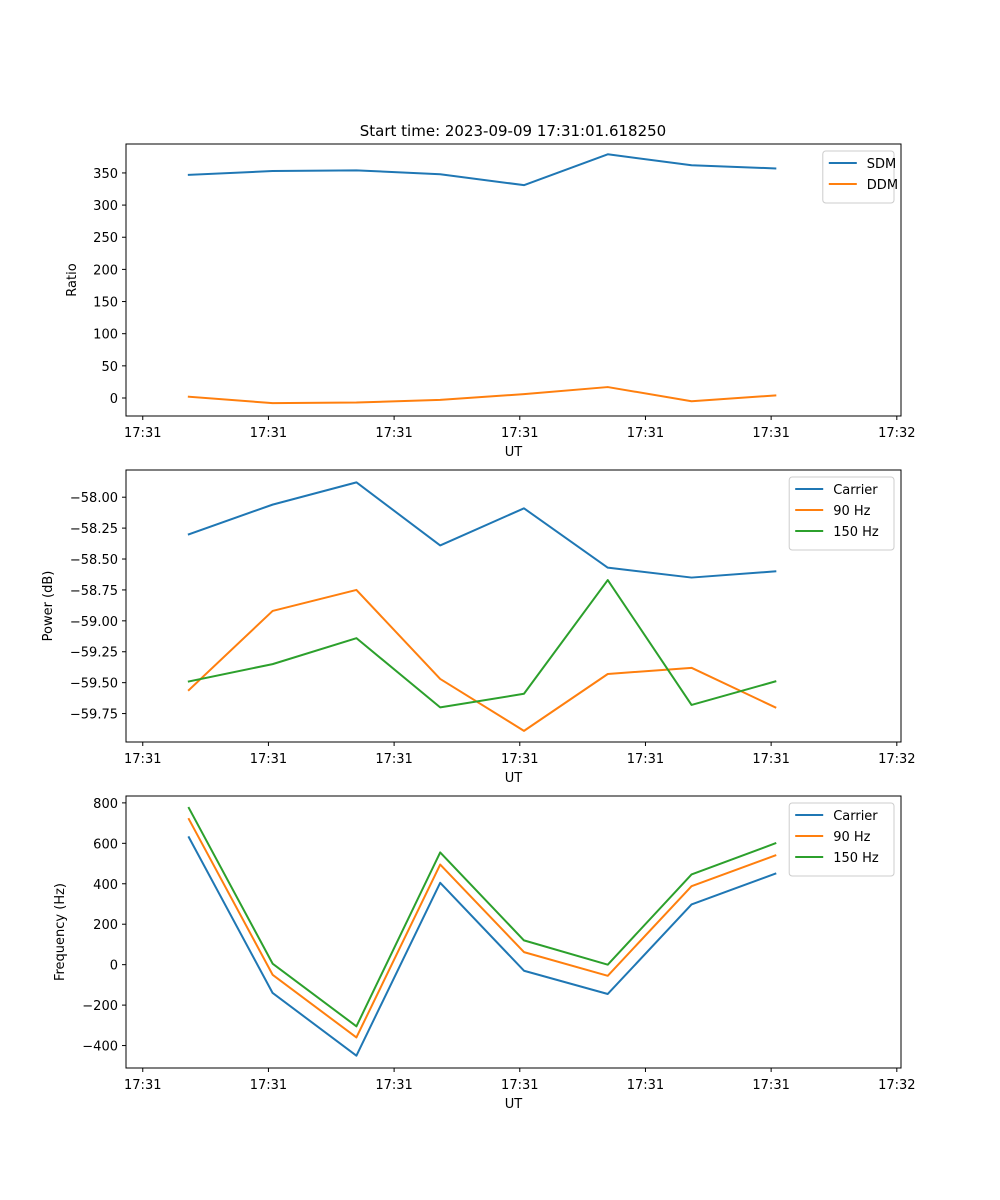 The image size is (1000, 1200). What do you see at coordinates (105, 303) in the screenshot?
I see `y-tick-label: 150` at bounding box center [105, 303].